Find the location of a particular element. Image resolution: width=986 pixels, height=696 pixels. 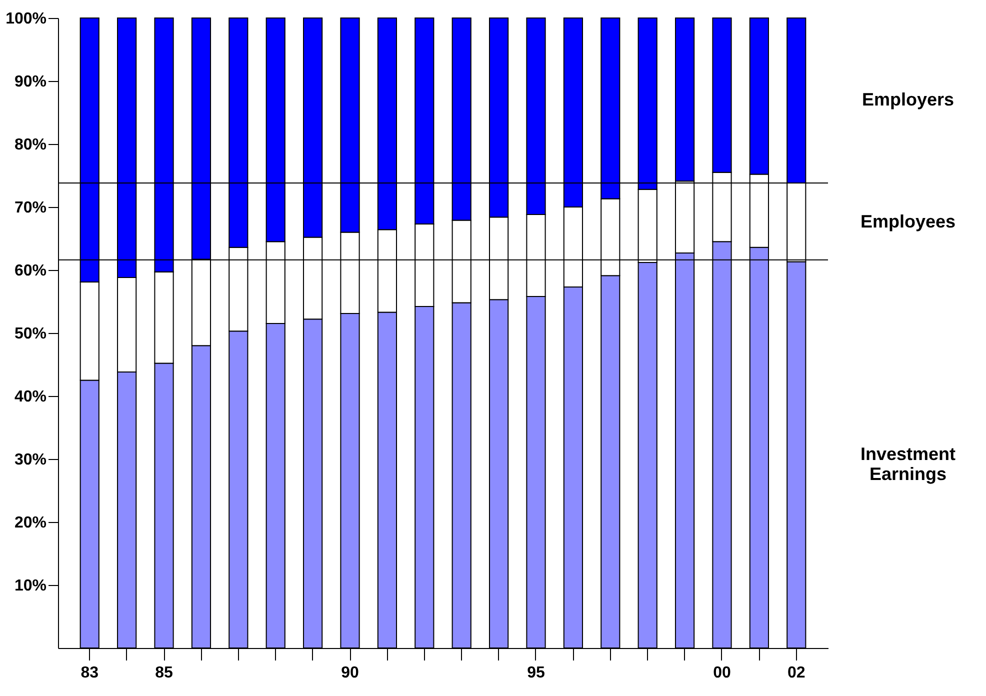

x-tick-label: 83 is located at coordinates (89, 673).